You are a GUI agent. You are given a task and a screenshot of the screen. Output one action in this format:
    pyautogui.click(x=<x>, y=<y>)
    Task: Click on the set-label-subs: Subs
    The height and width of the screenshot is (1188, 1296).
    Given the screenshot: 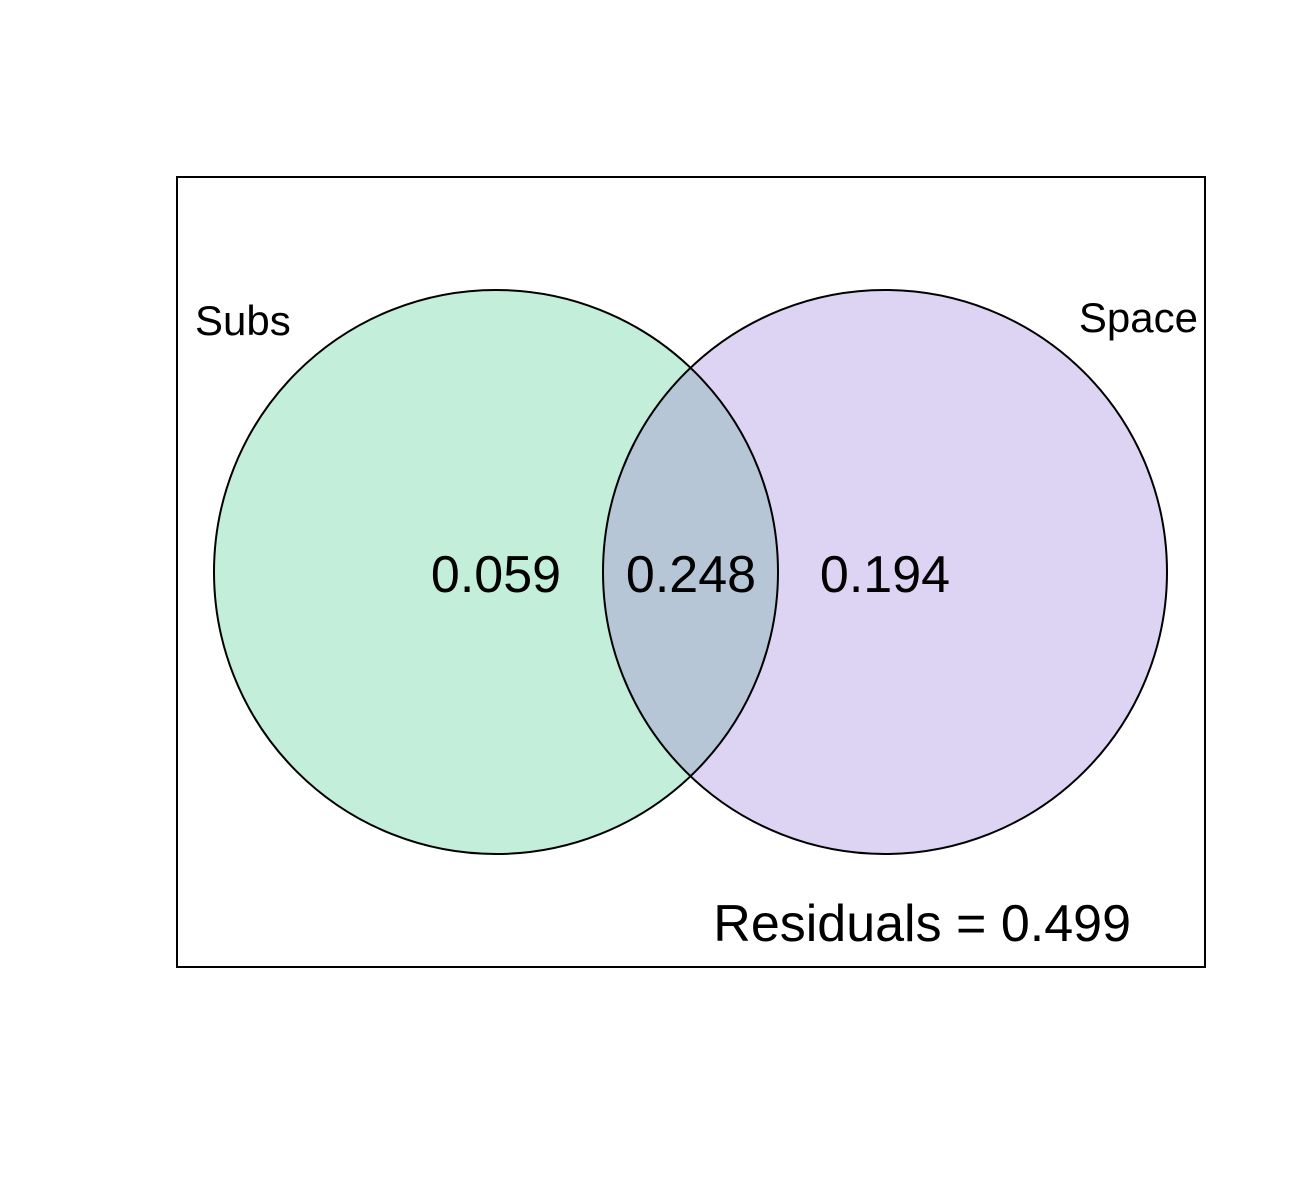 What is the action you would take?
    pyautogui.click(x=243, y=320)
    